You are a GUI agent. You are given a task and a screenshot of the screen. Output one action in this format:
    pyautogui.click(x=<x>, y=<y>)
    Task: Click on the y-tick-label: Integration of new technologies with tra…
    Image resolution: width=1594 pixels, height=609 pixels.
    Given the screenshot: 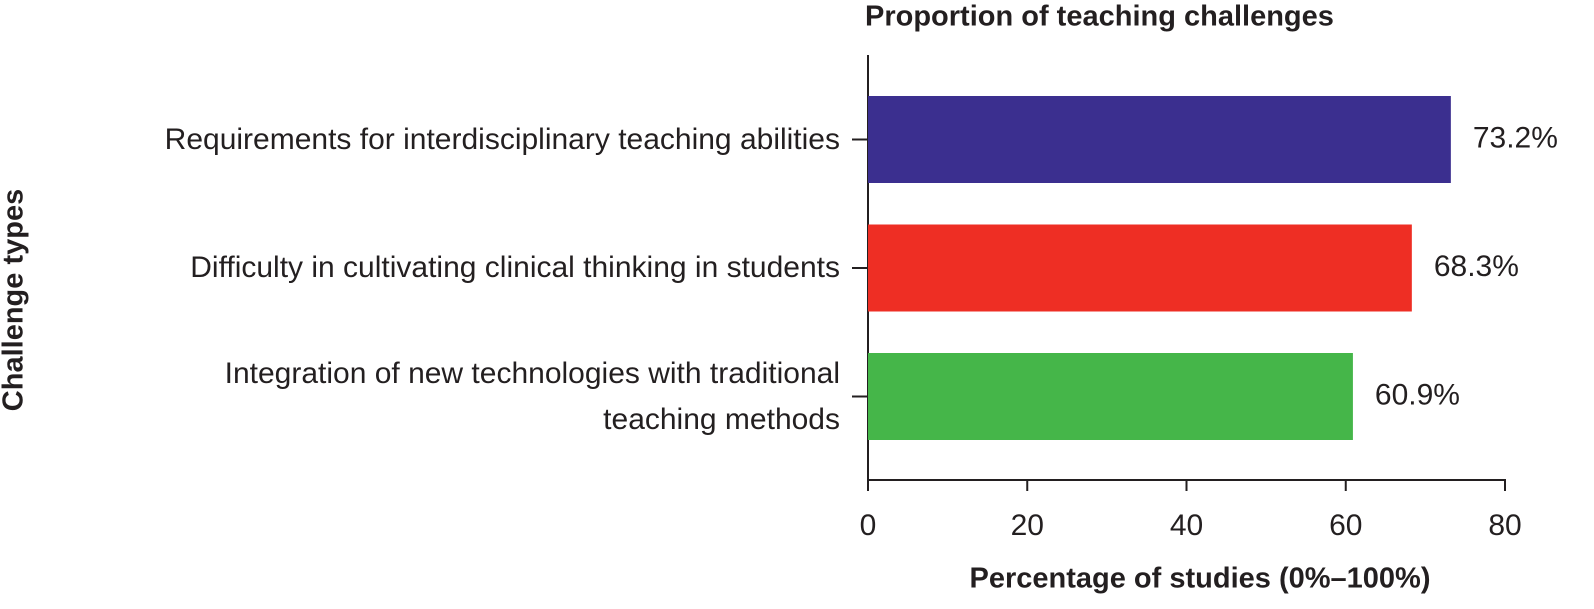 What is the action you would take?
    pyautogui.click(x=532, y=396)
    